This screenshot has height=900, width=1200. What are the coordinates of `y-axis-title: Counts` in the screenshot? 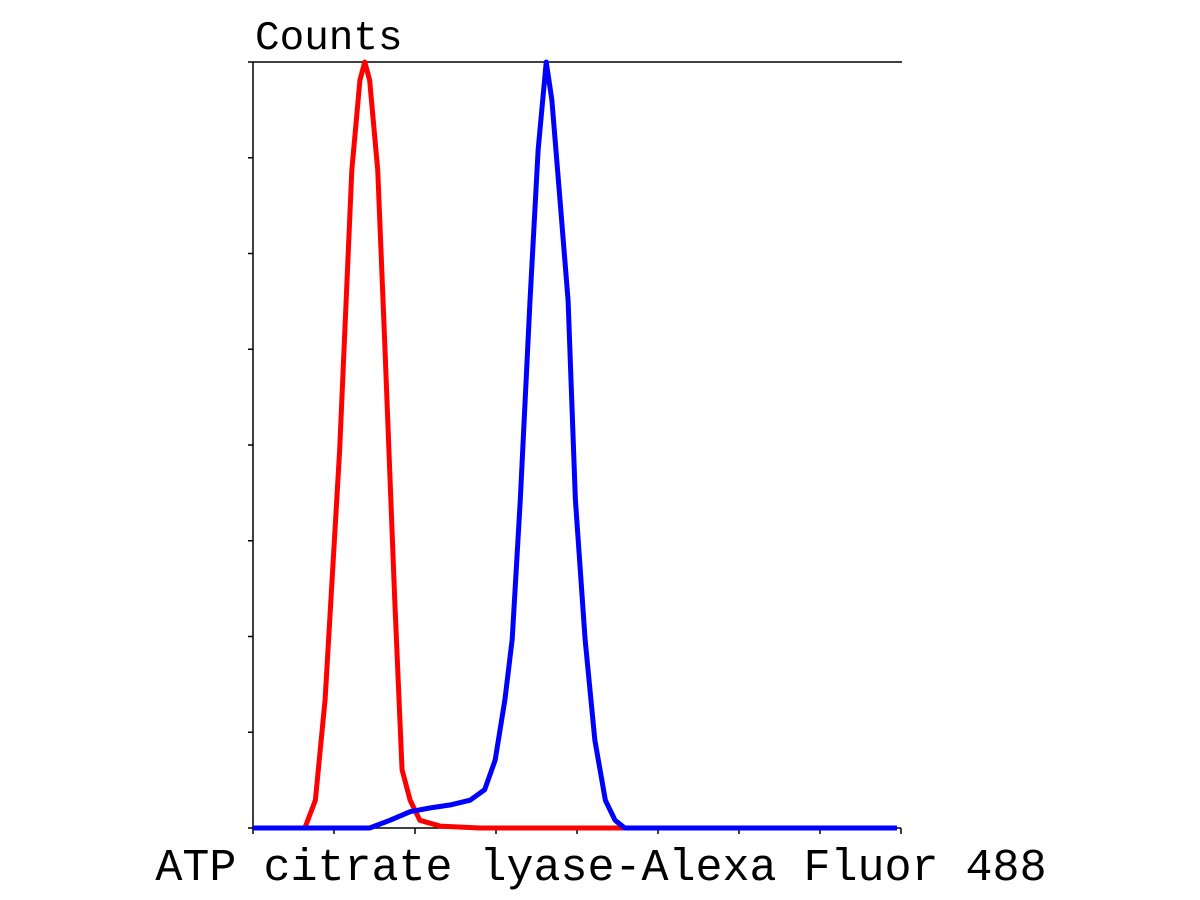 It's located at (329, 39).